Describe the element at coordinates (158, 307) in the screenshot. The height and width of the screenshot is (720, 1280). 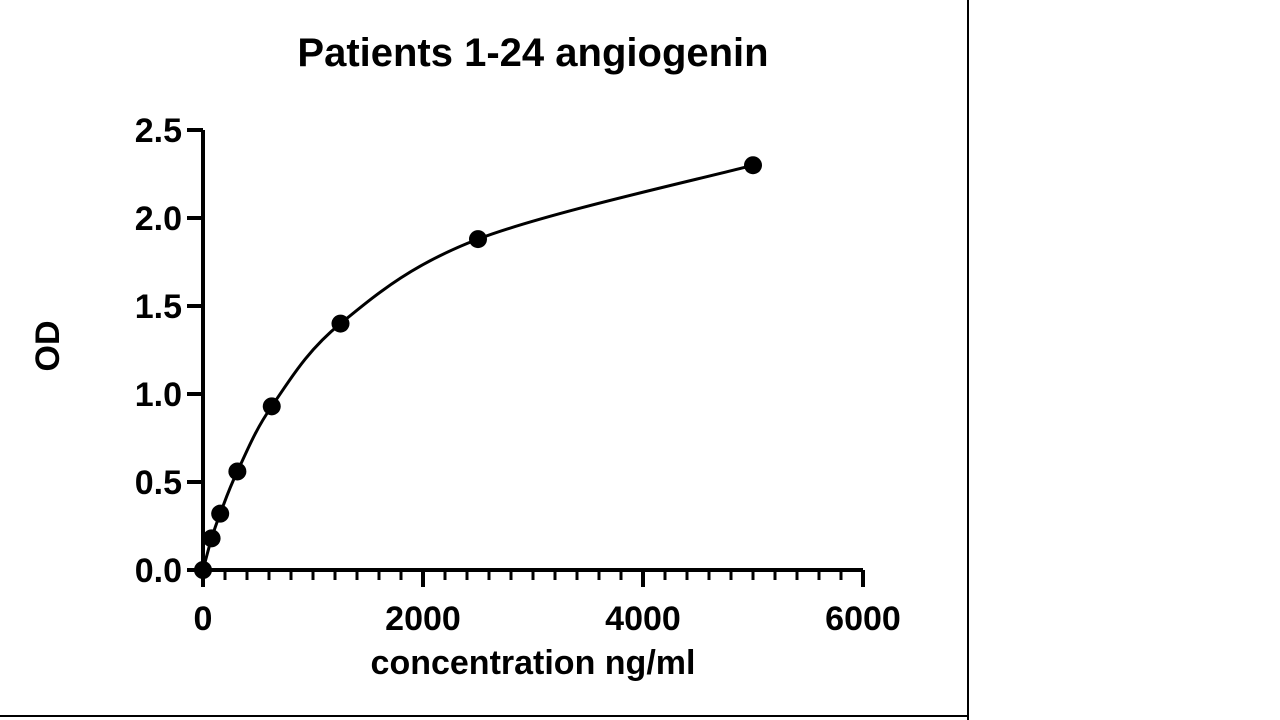
I see `y-axis-tick-label: 1.5` at that location.